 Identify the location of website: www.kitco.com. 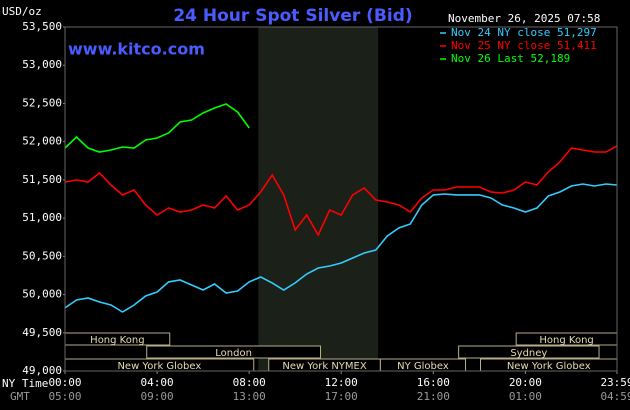
(136, 49).